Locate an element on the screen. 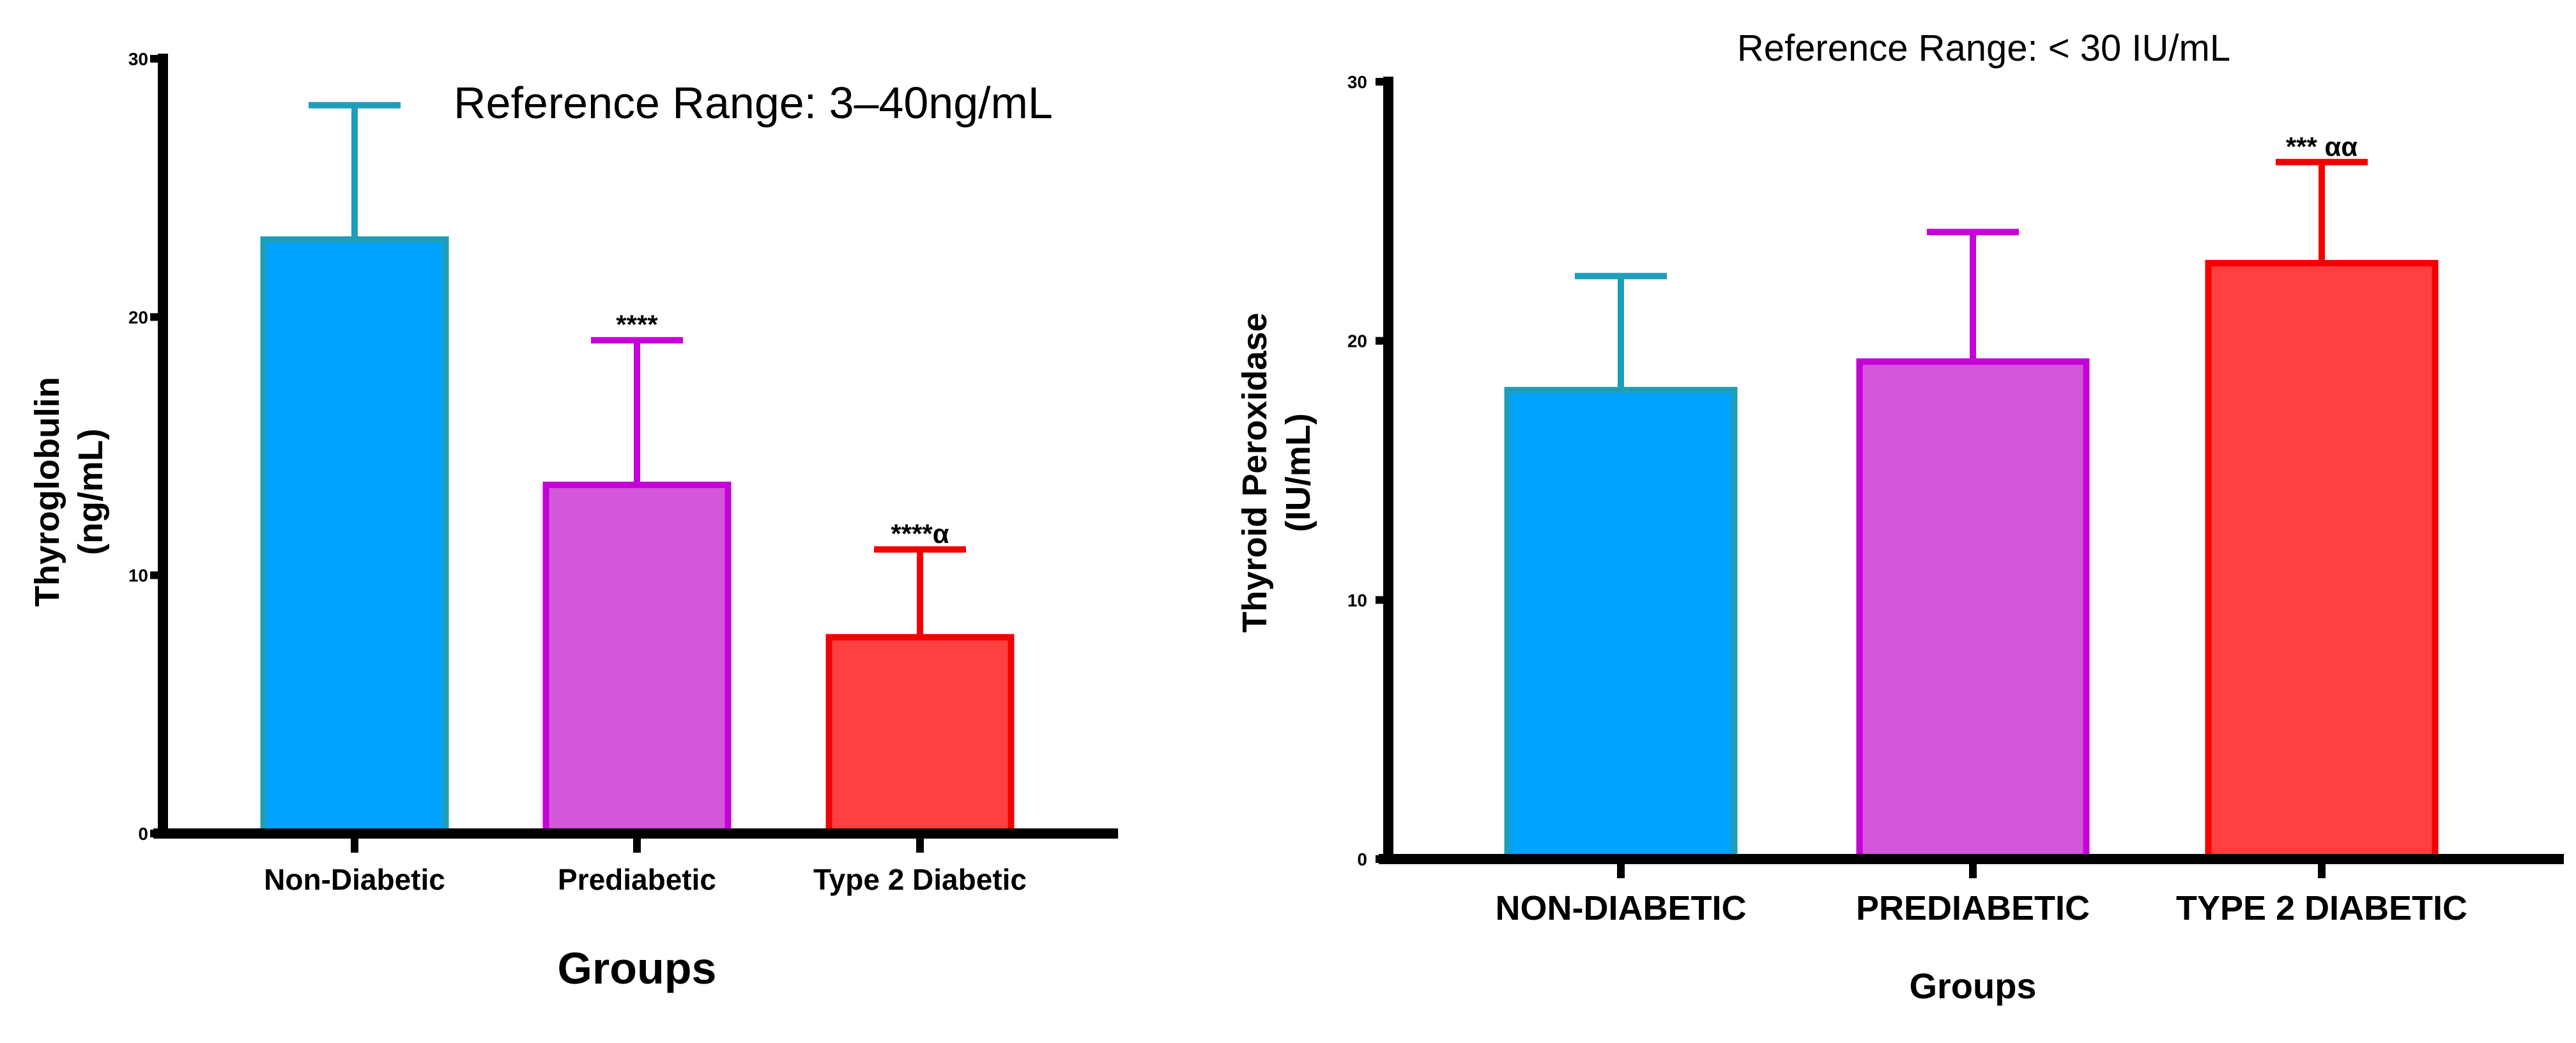 The height and width of the screenshot is (1043, 2576). chart-b-category-label-type-2-diabetic: TYPE 2 DIABETIC is located at coordinates (2321, 908).